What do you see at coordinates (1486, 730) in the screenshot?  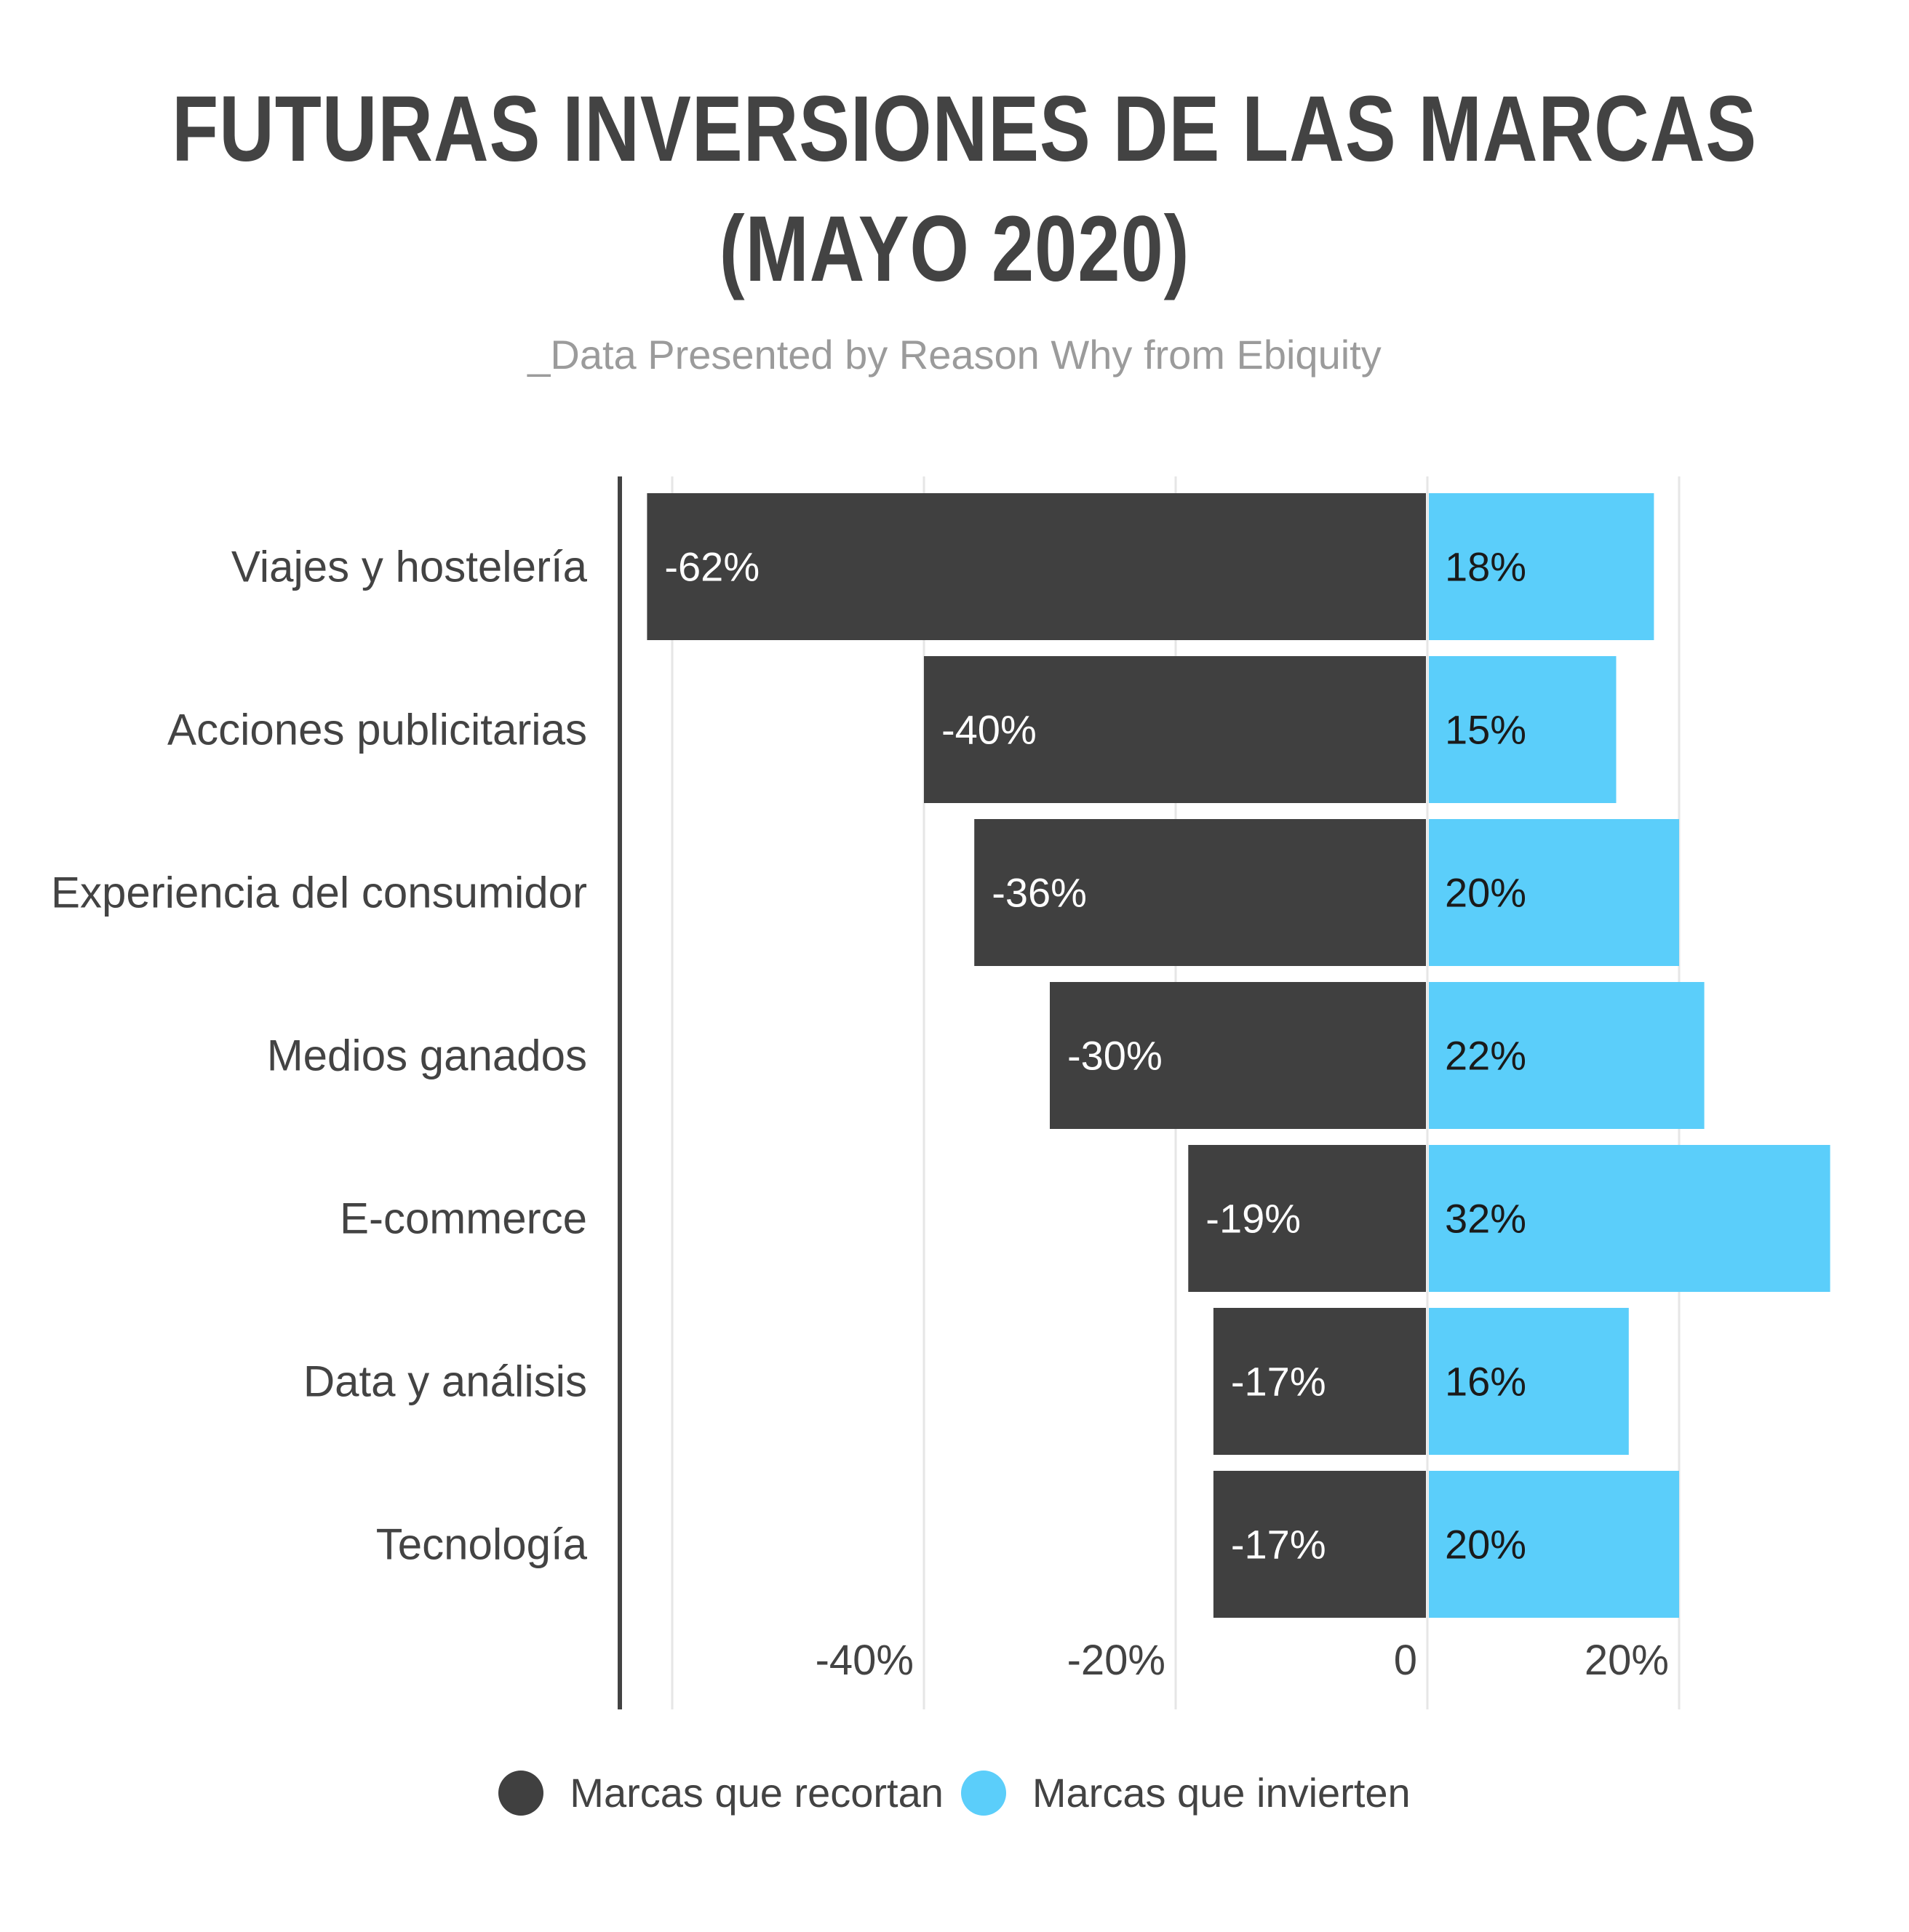 I see `bar-label-invest: 15%` at bounding box center [1486, 730].